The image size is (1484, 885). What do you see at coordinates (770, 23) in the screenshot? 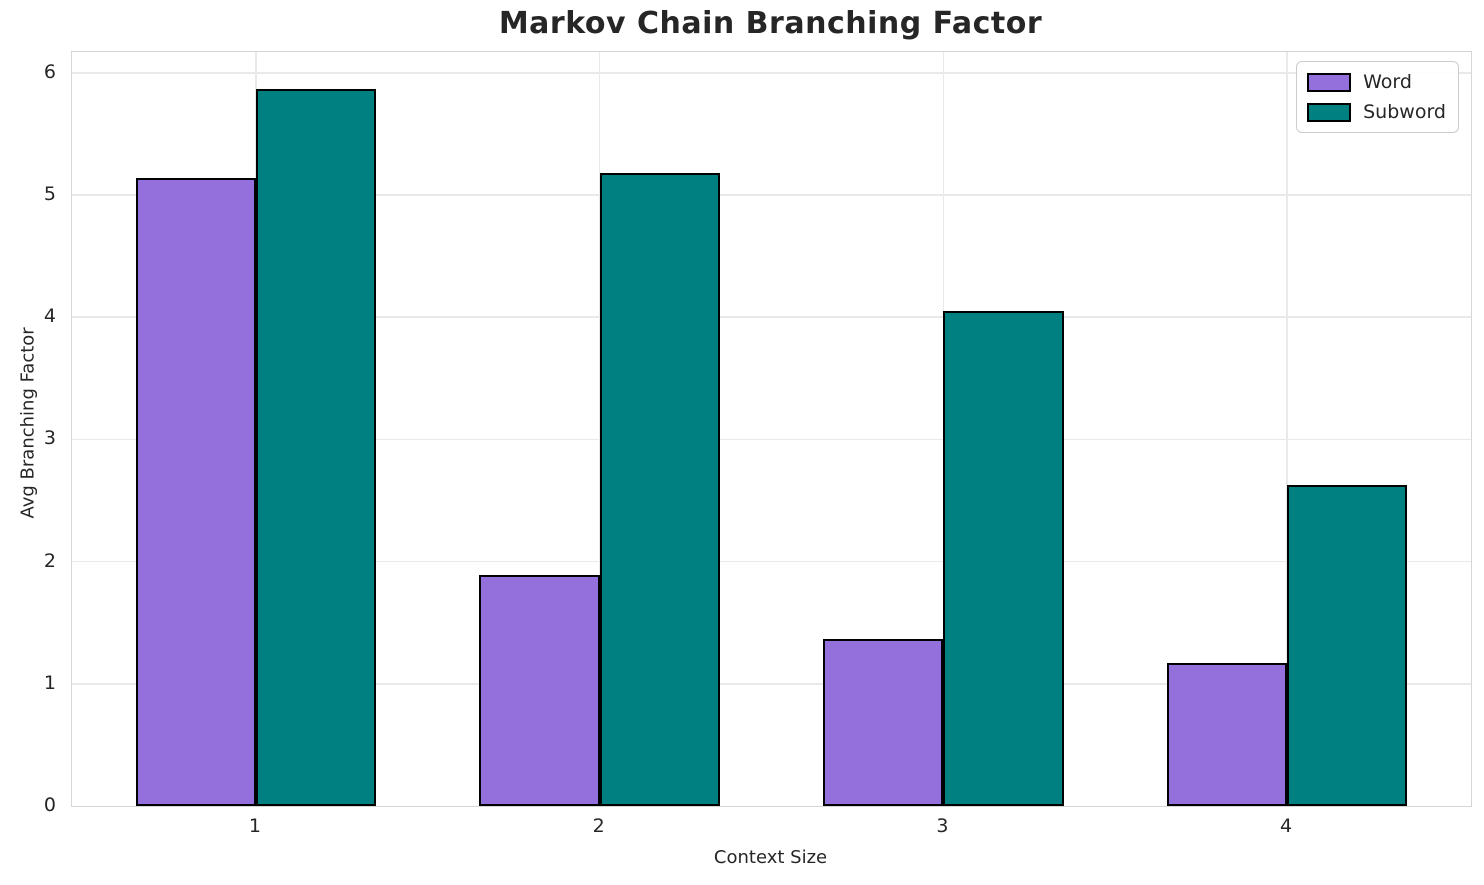
I see `chart-title: Markov Chain Branching Factor` at bounding box center [770, 23].